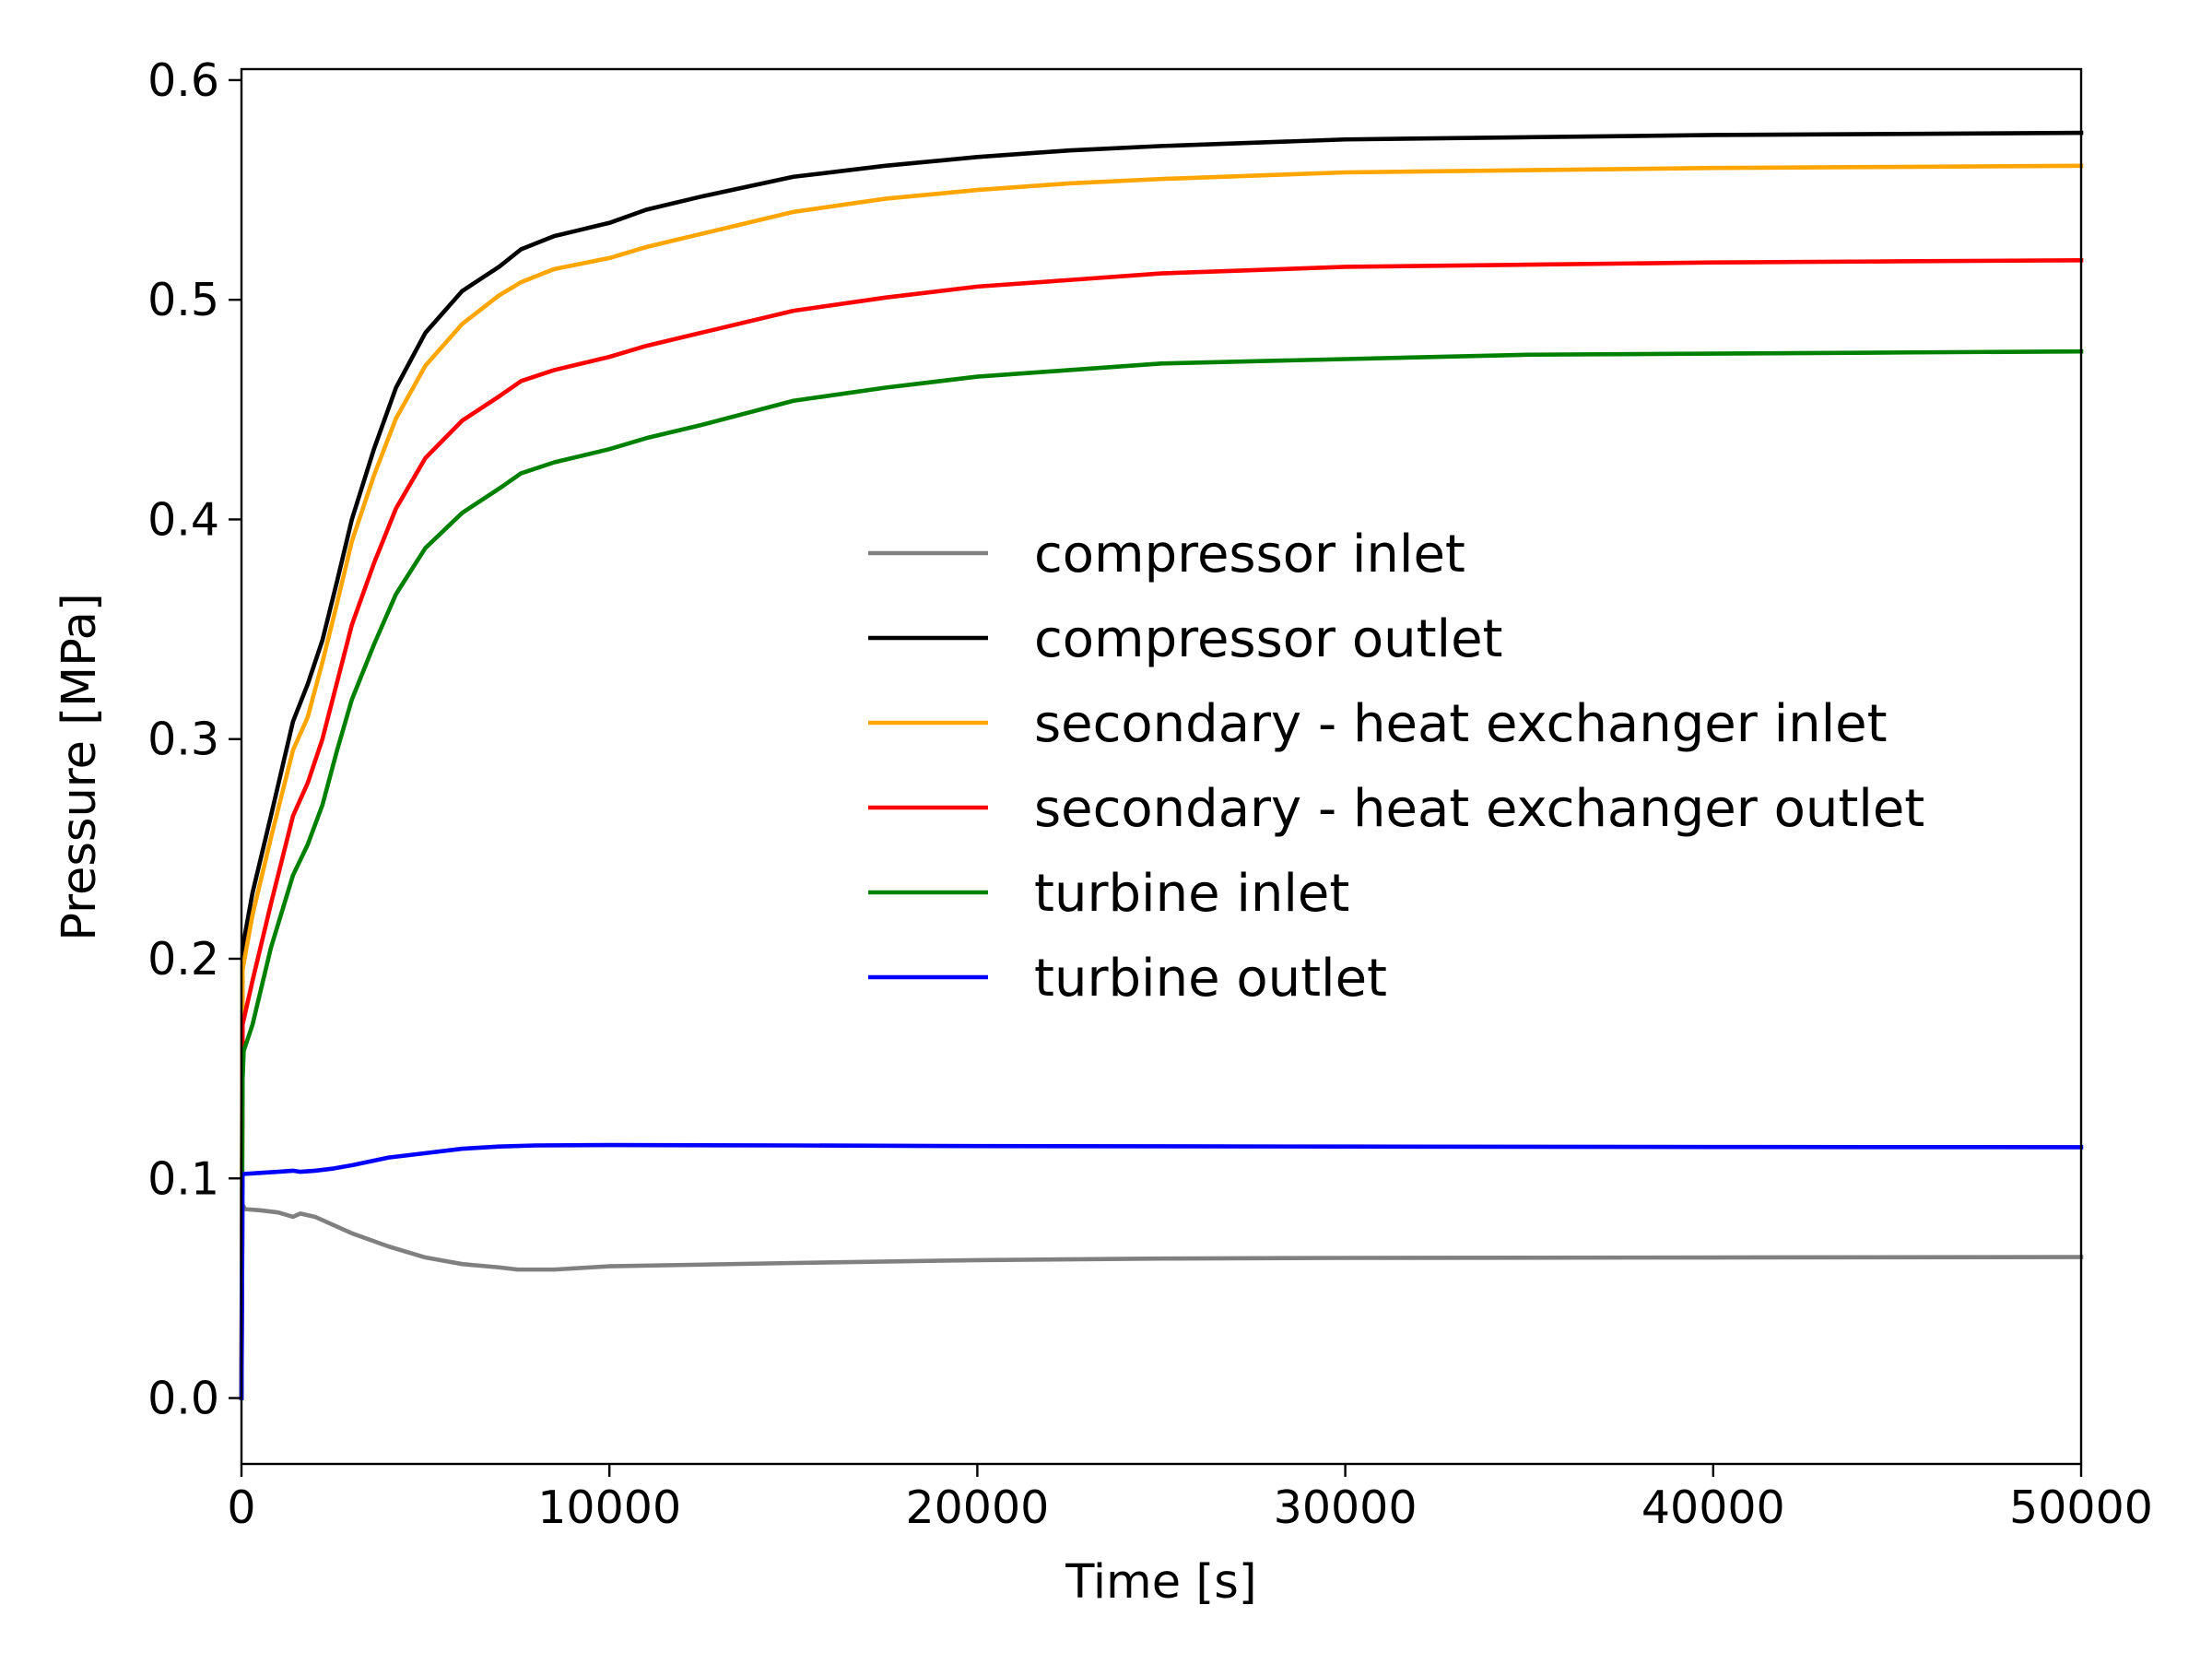 This screenshot has width=2212, height=1664. What do you see at coordinates (183, 300) in the screenshot?
I see `y-tick-label: 0.5` at bounding box center [183, 300].